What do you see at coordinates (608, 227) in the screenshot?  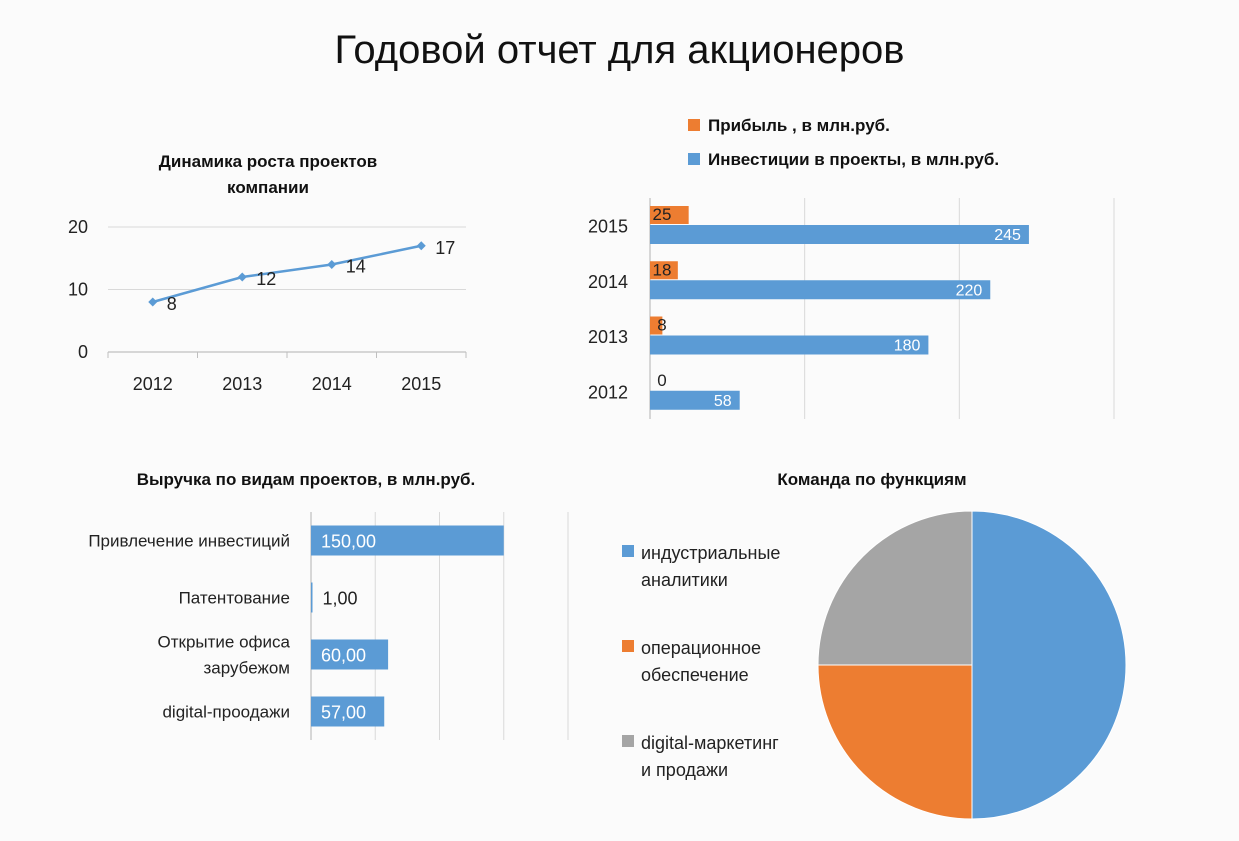 I see `y-tick-label: 2015` at bounding box center [608, 227].